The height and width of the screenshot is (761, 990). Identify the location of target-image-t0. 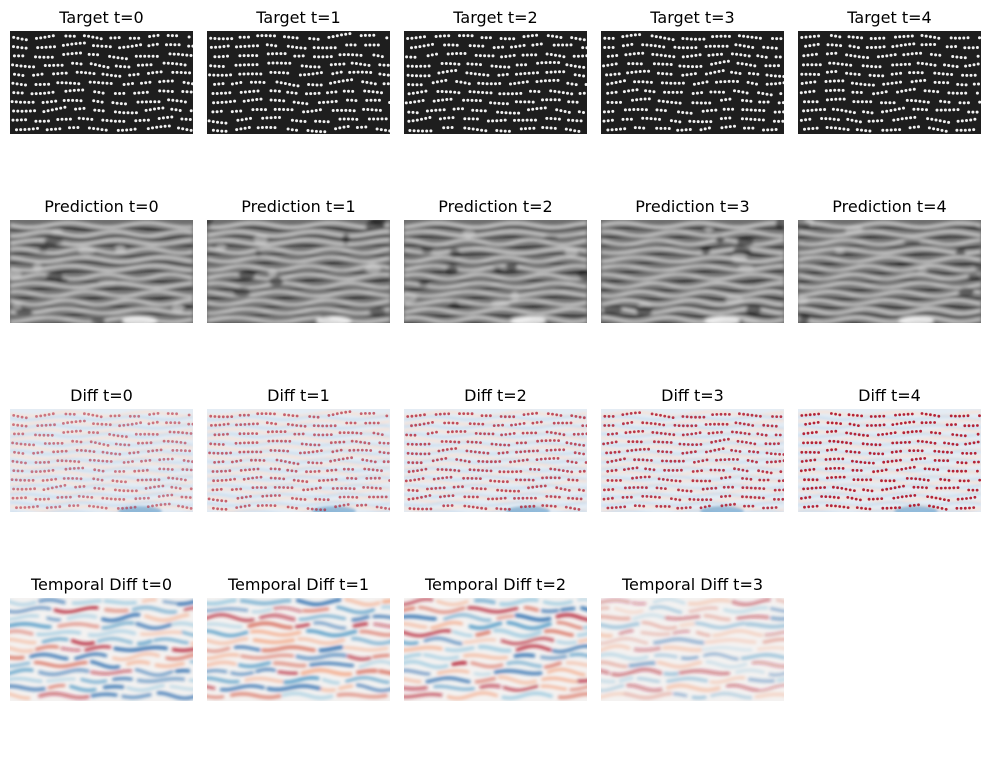
(101, 82).